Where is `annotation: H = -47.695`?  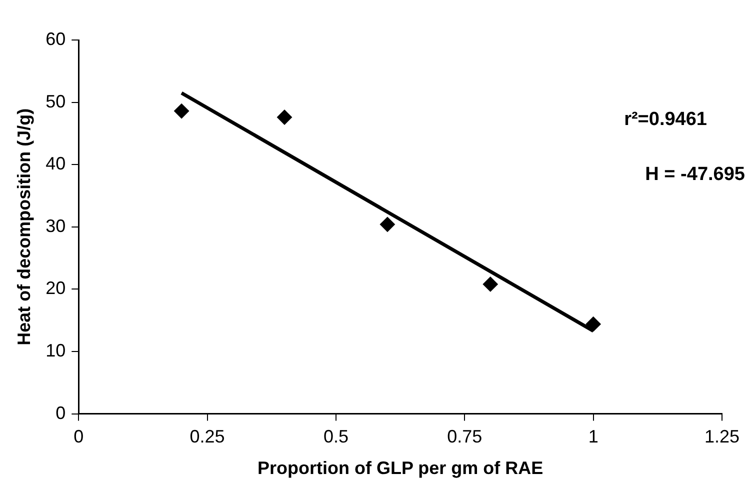
annotation: H = -47.695 is located at coordinates (695, 175).